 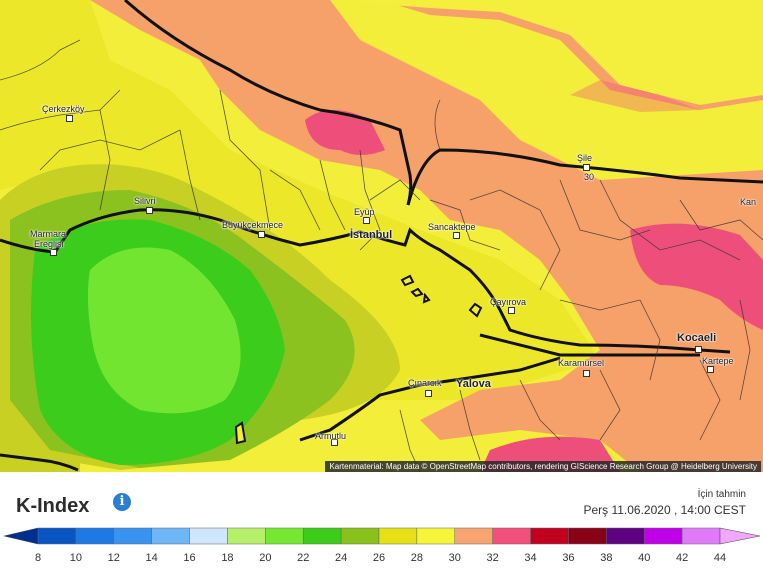 I want to click on scale-tick-label: 10, so click(x=75, y=558).